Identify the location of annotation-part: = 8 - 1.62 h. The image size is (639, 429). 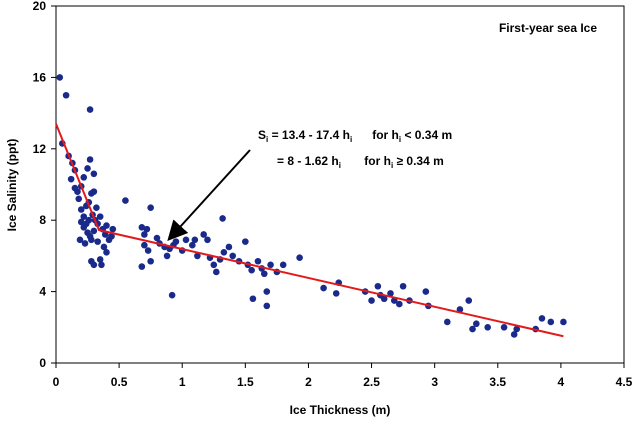
(308, 161).